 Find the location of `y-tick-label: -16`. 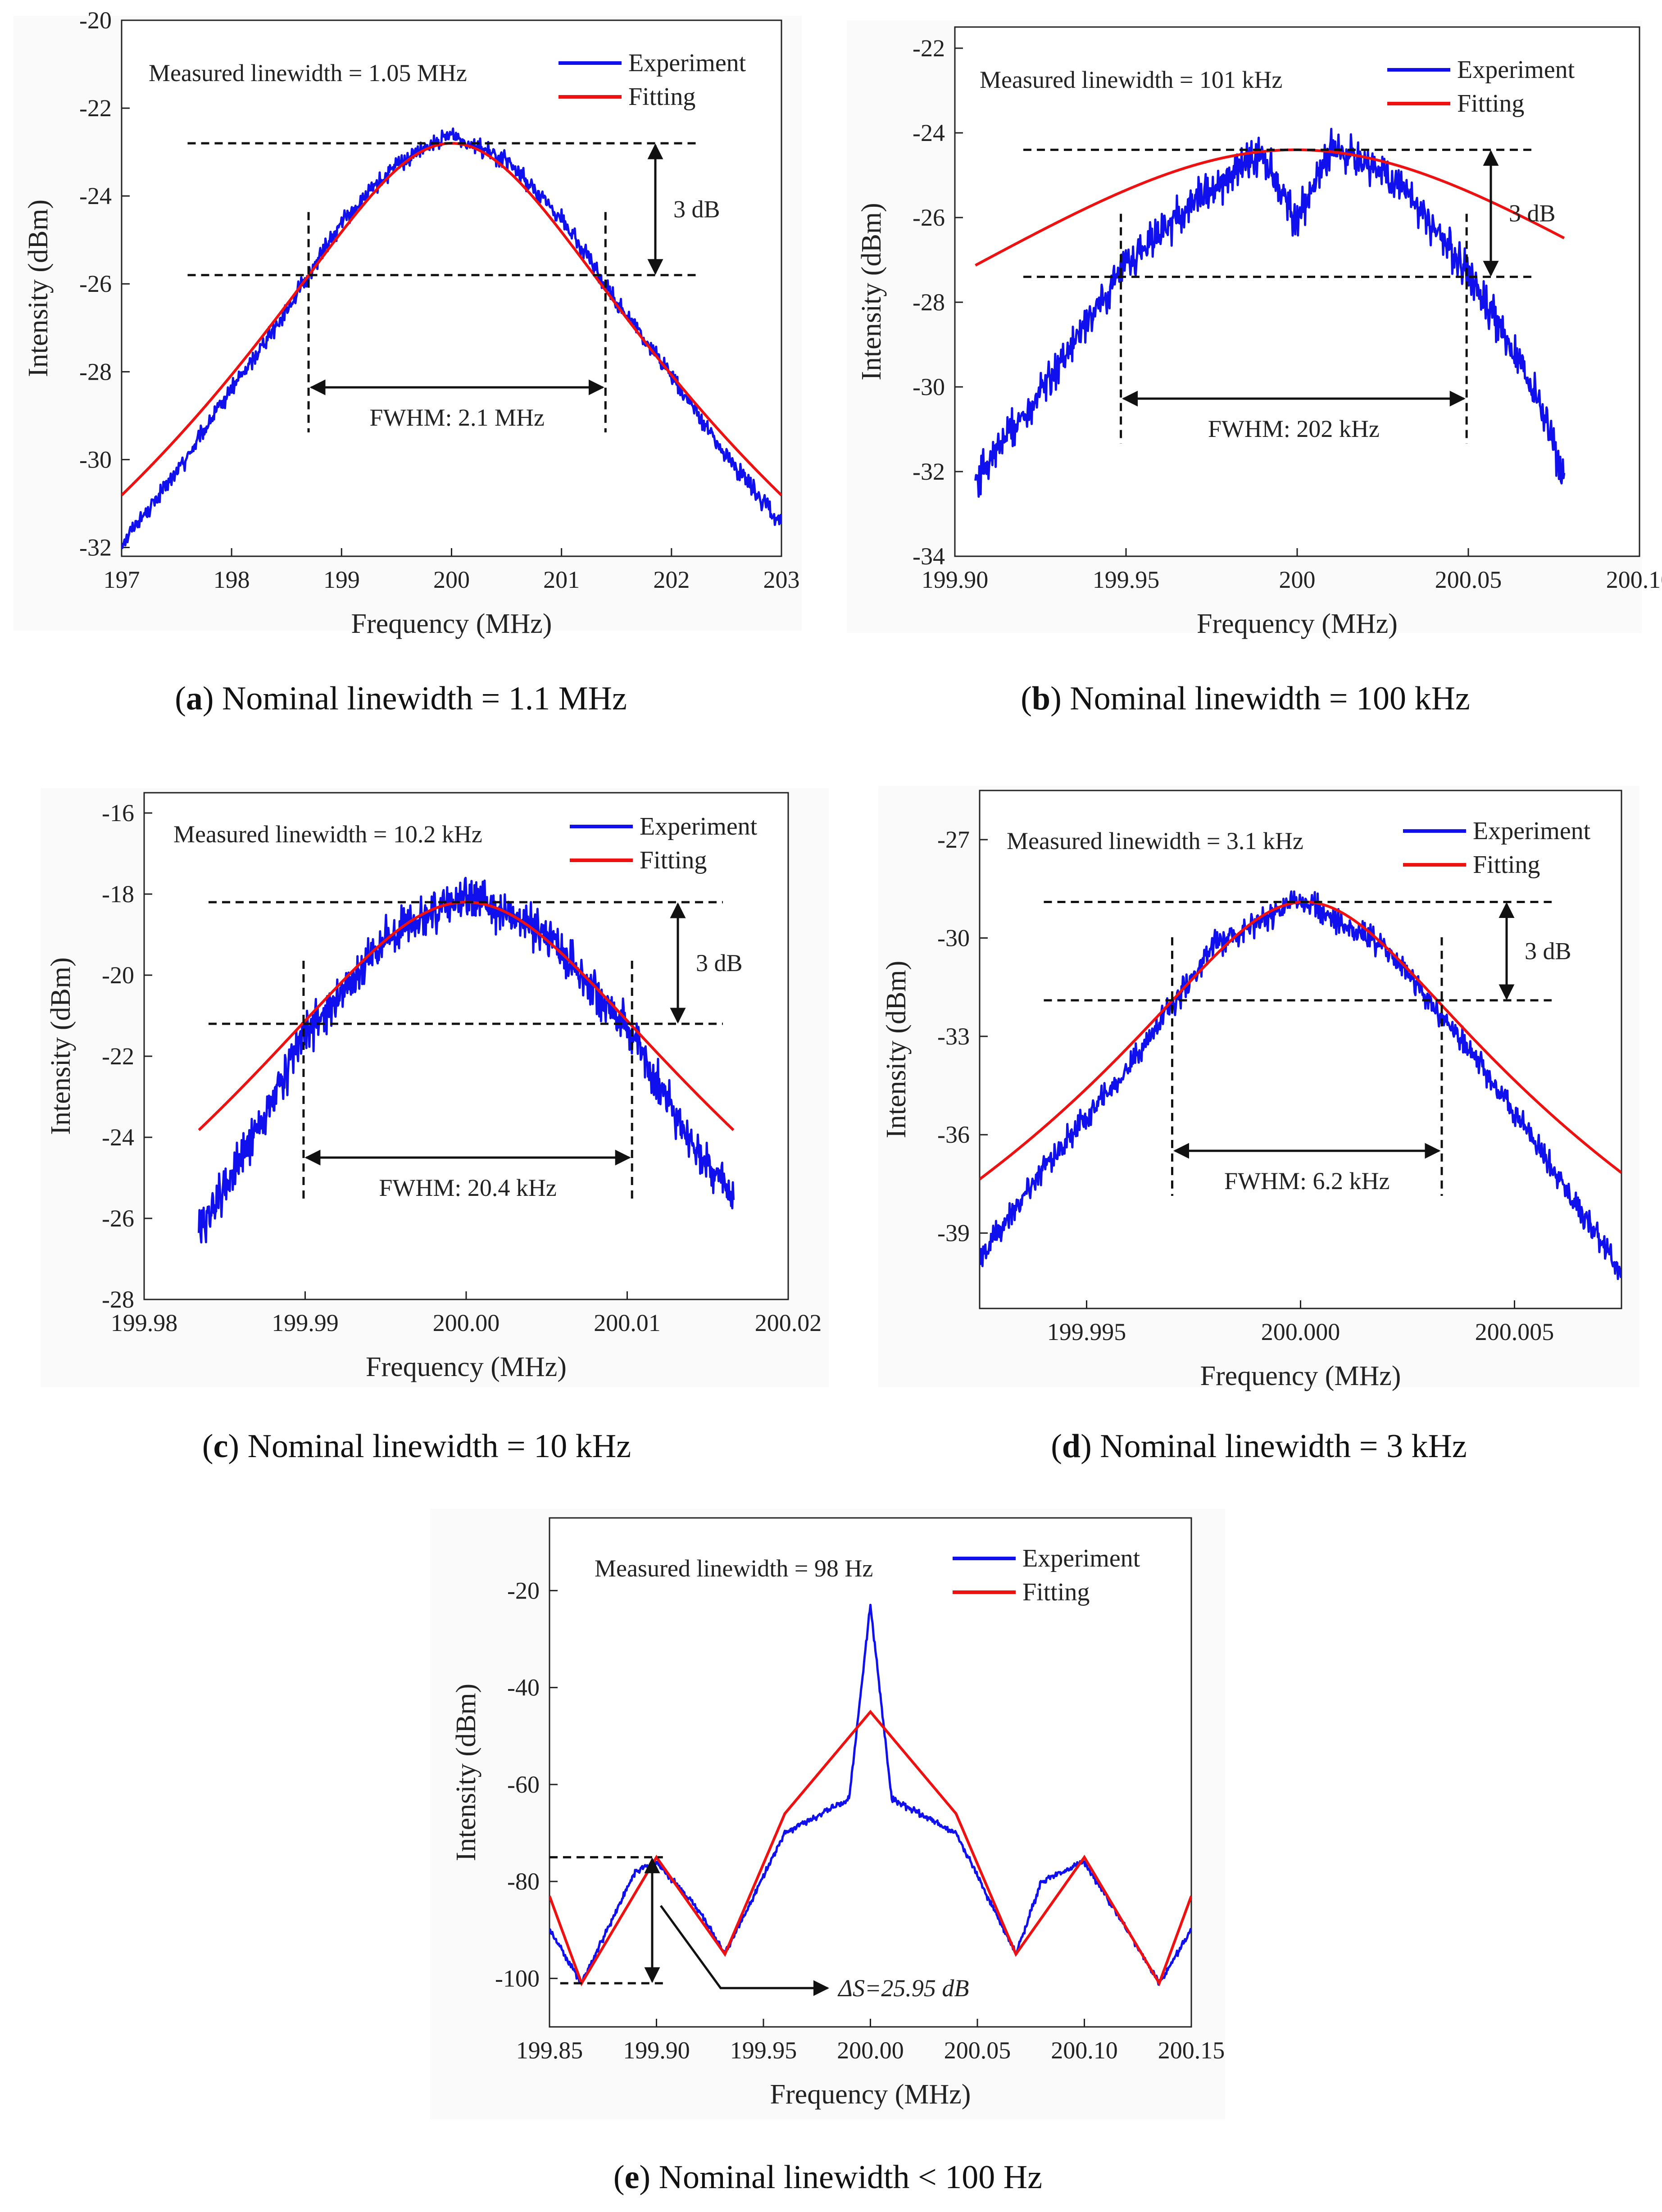

y-tick-label: -16 is located at coordinates (118, 813).